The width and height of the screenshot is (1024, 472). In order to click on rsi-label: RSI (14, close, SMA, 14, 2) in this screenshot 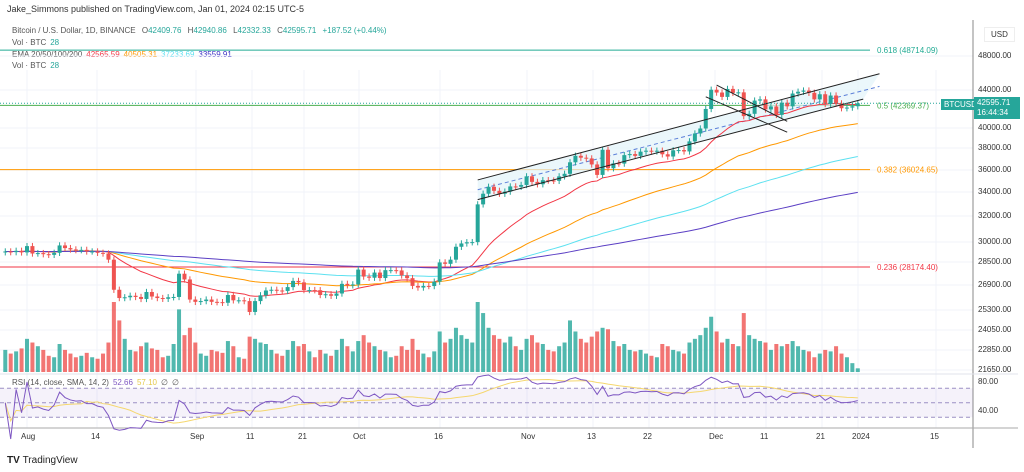, I will do `click(60, 382)`.